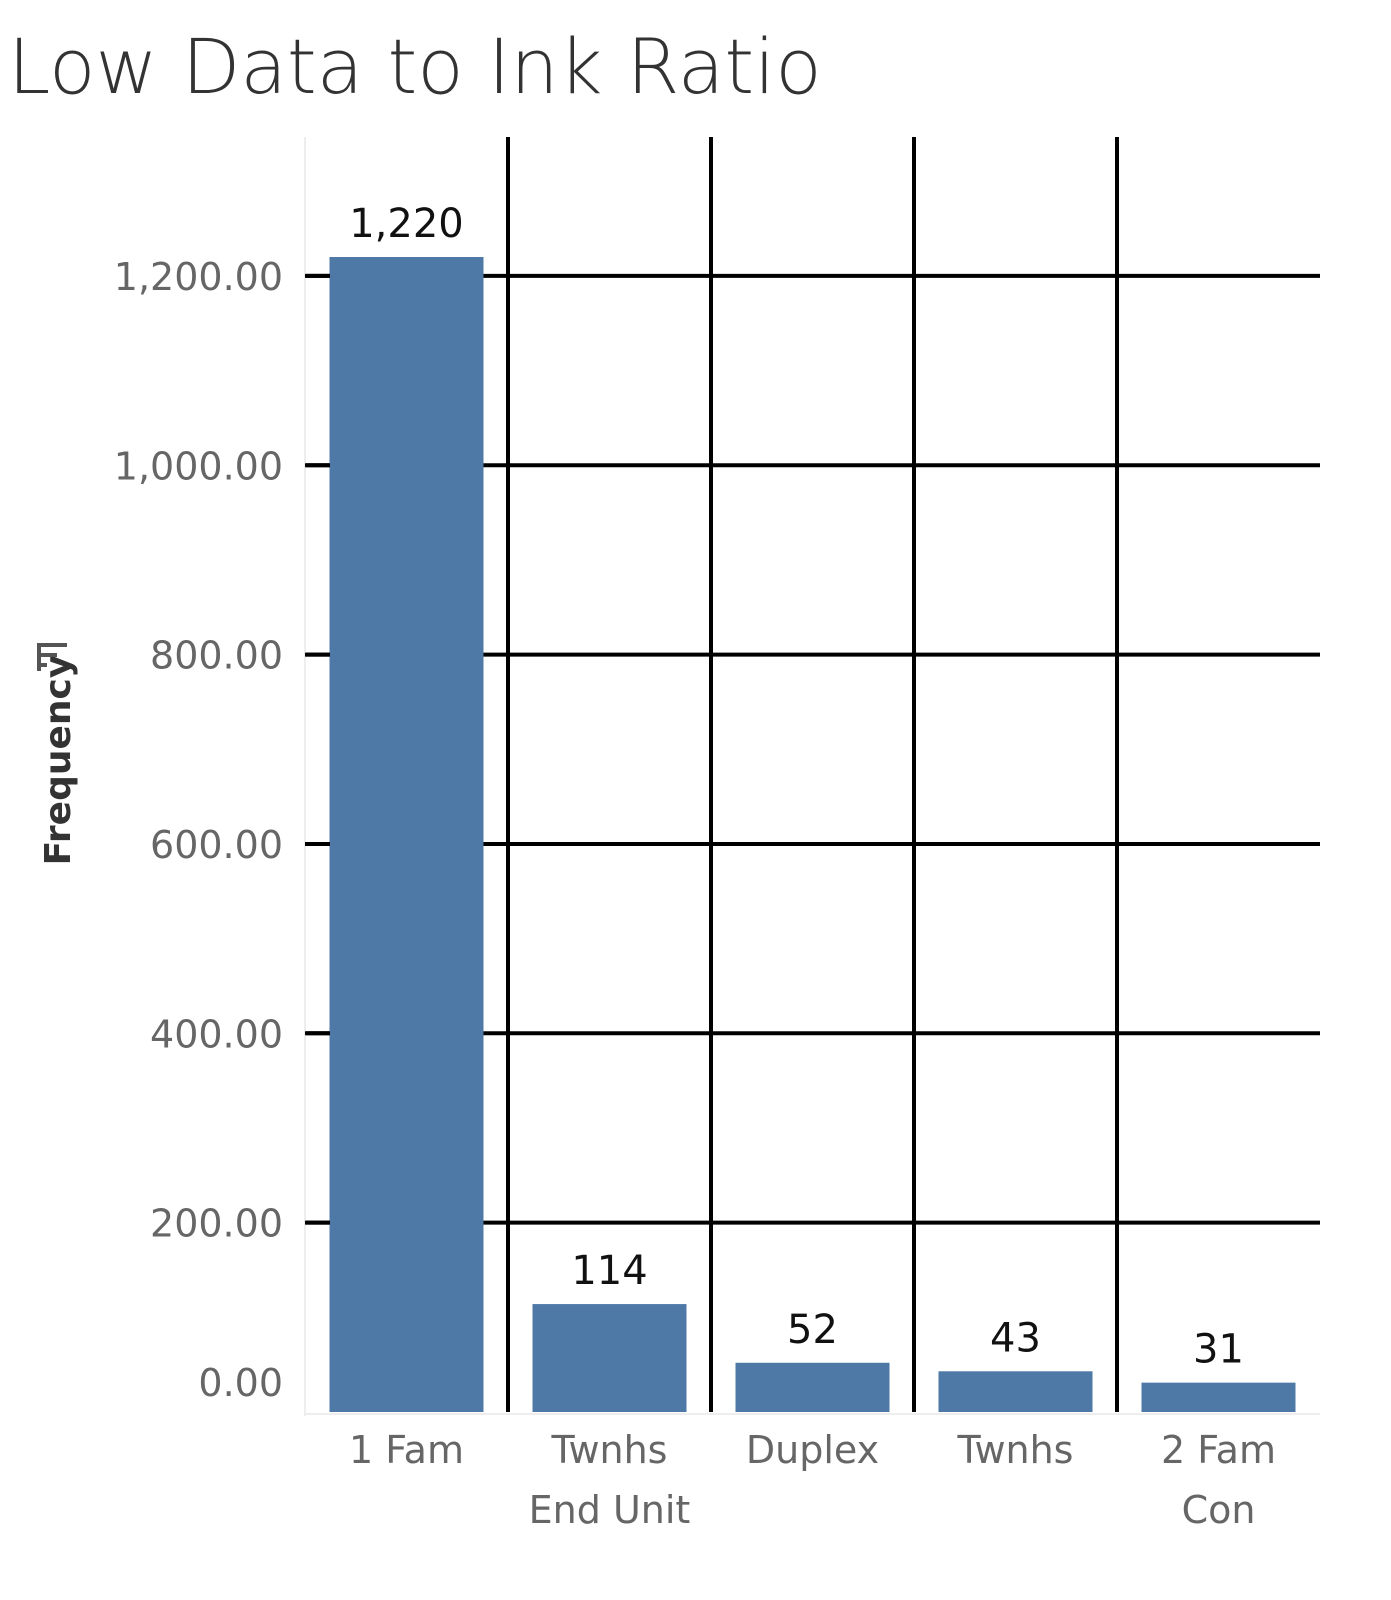  What do you see at coordinates (198, 277) in the screenshot?
I see `y-tick-label-1200: 1,200.00` at bounding box center [198, 277].